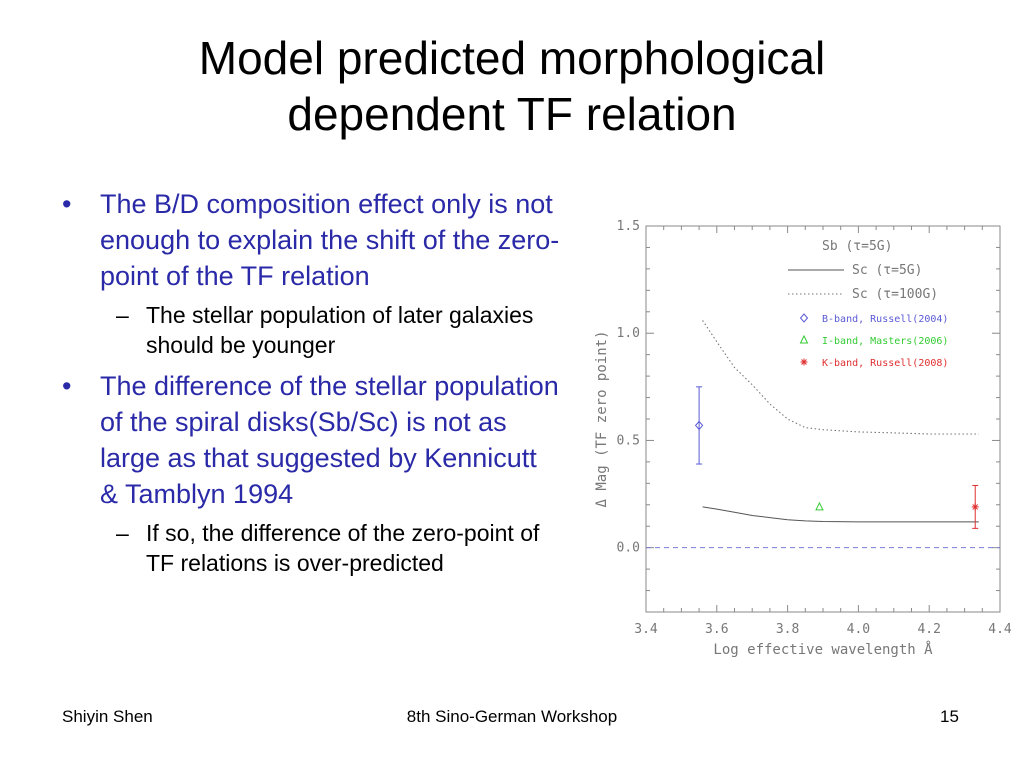 Image resolution: width=1024 pixels, height=768 pixels. Describe the element at coordinates (857, 246) in the screenshot. I see `legend-label-0: Sb (τ=5G)` at that location.